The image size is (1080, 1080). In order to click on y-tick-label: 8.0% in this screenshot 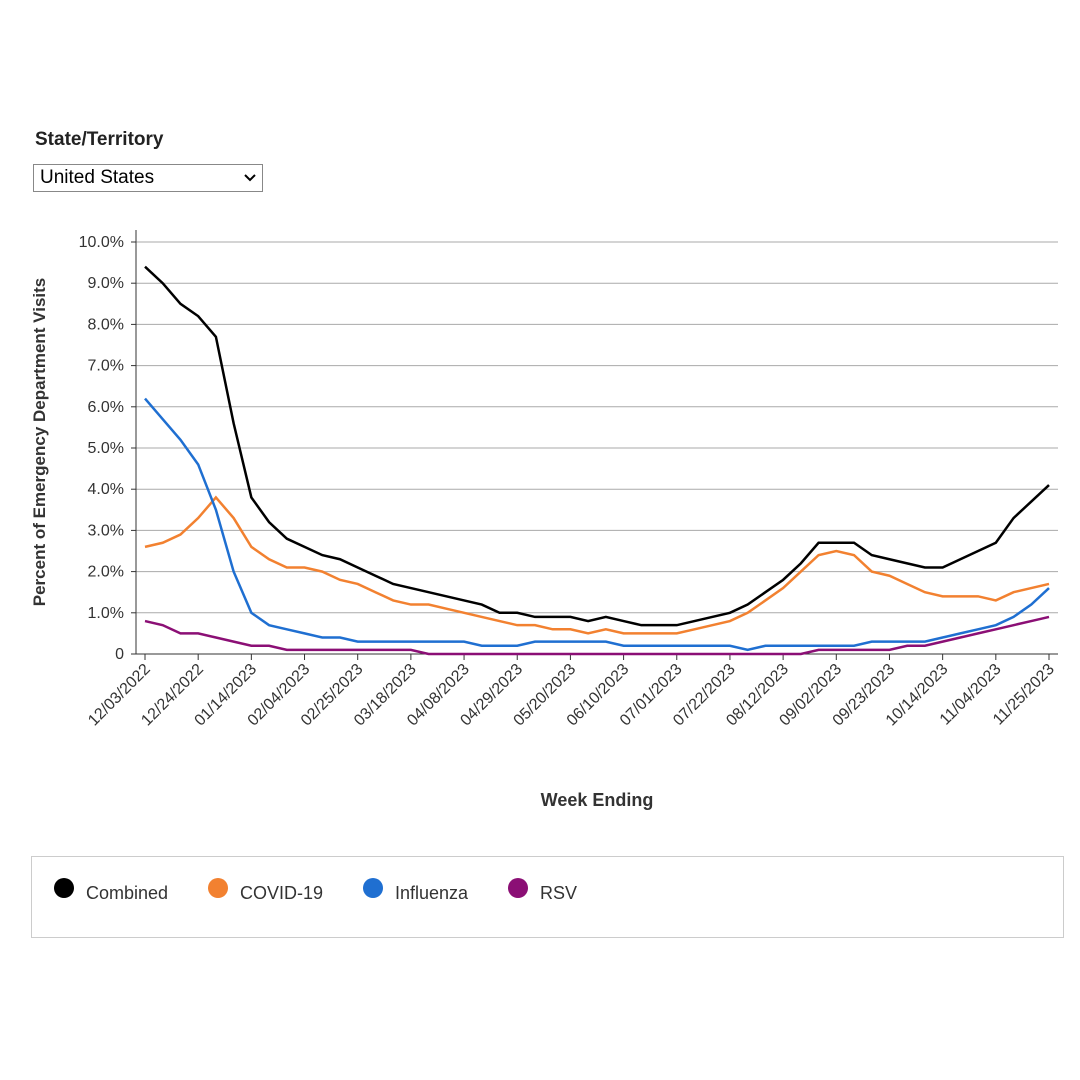, I will do `click(106, 324)`.